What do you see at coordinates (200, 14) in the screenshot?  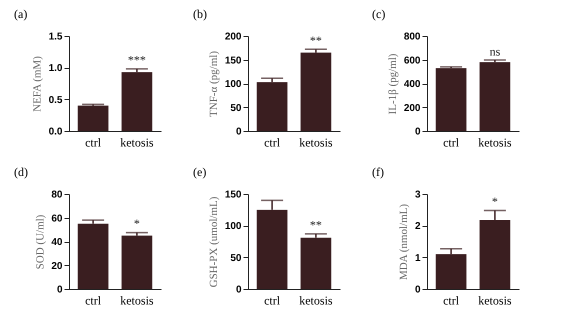 I see `chart-title: (b)` at bounding box center [200, 14].